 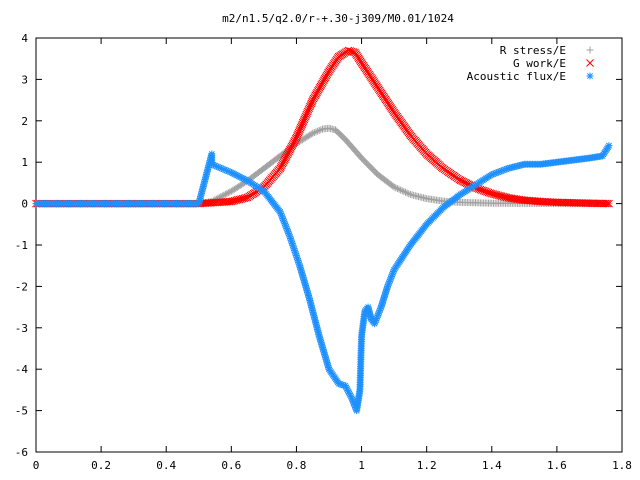 What do you see at coordinates (21, 286) in the screenshot?
I see `y-tick-label: -2` at bounding box center [21, 286].